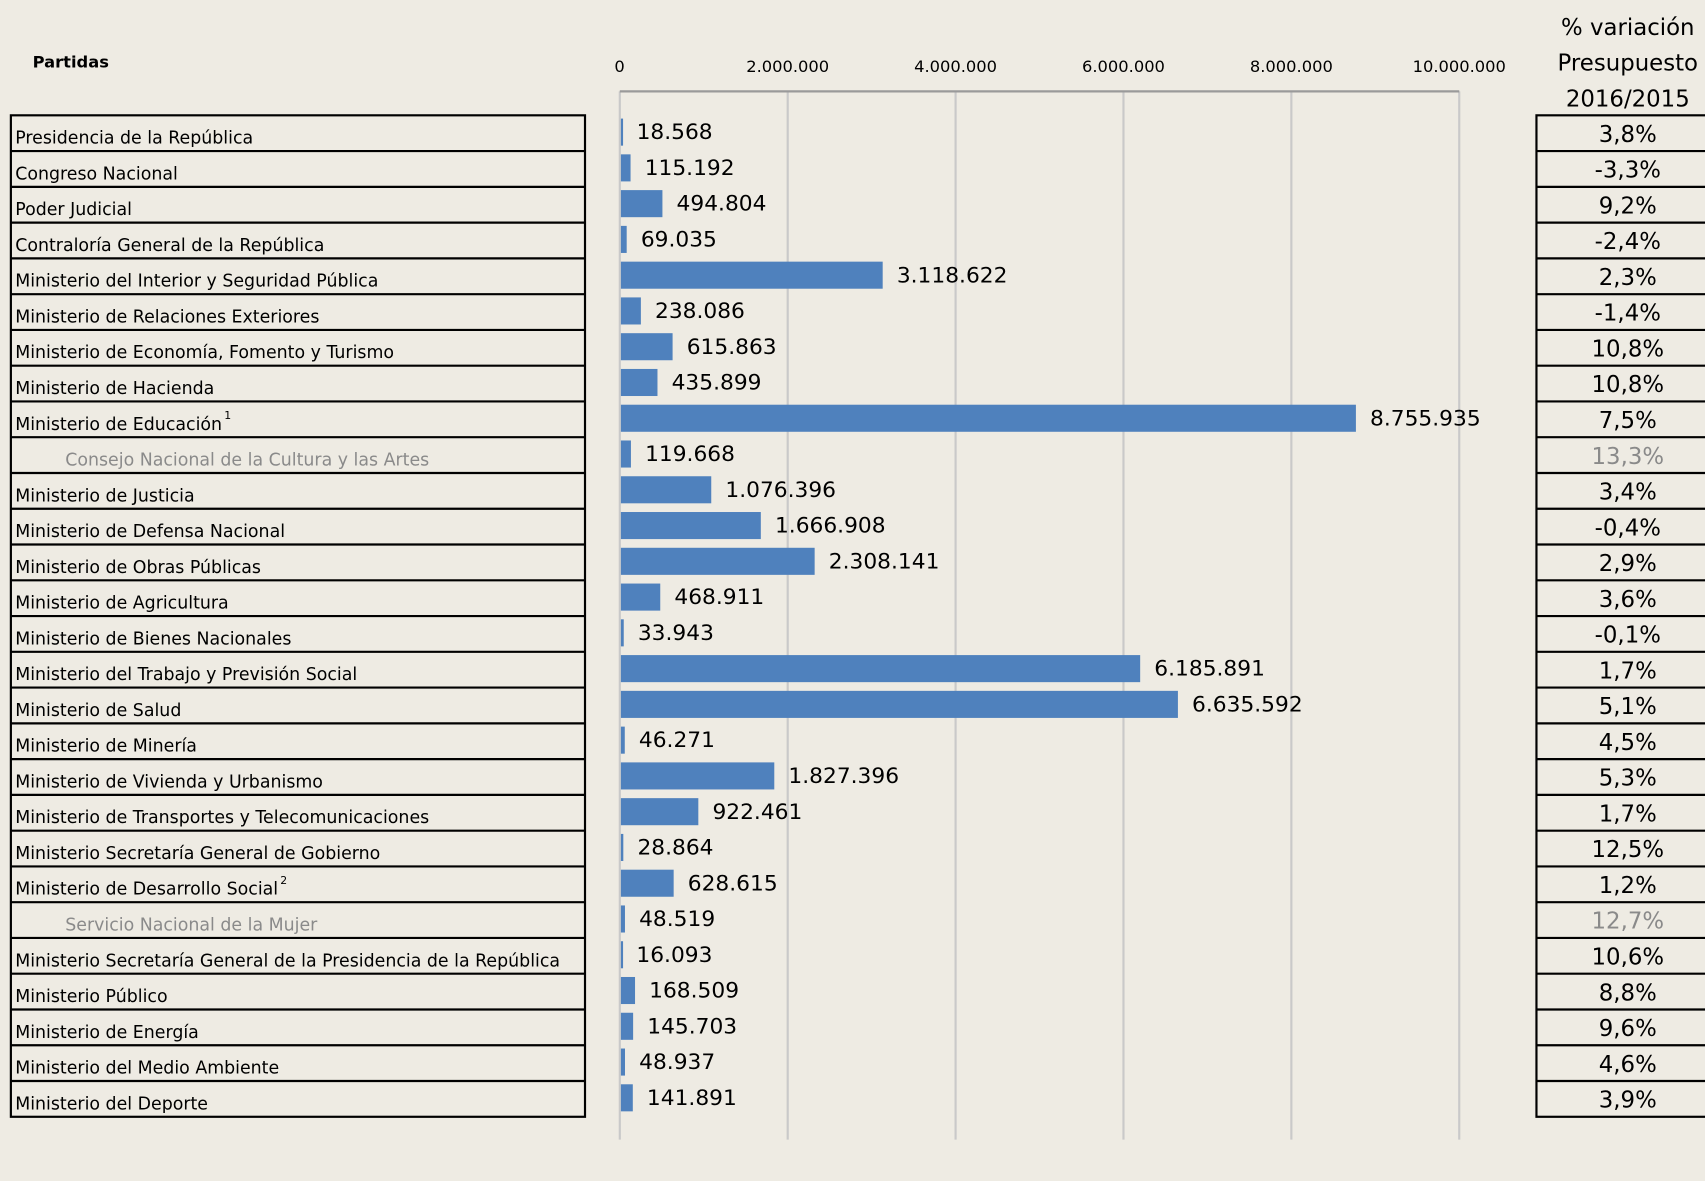  What do you see at coordinates (700, 311) in the screenshot?
I see `value-label: 238.086` at bounding box center [700, 311].